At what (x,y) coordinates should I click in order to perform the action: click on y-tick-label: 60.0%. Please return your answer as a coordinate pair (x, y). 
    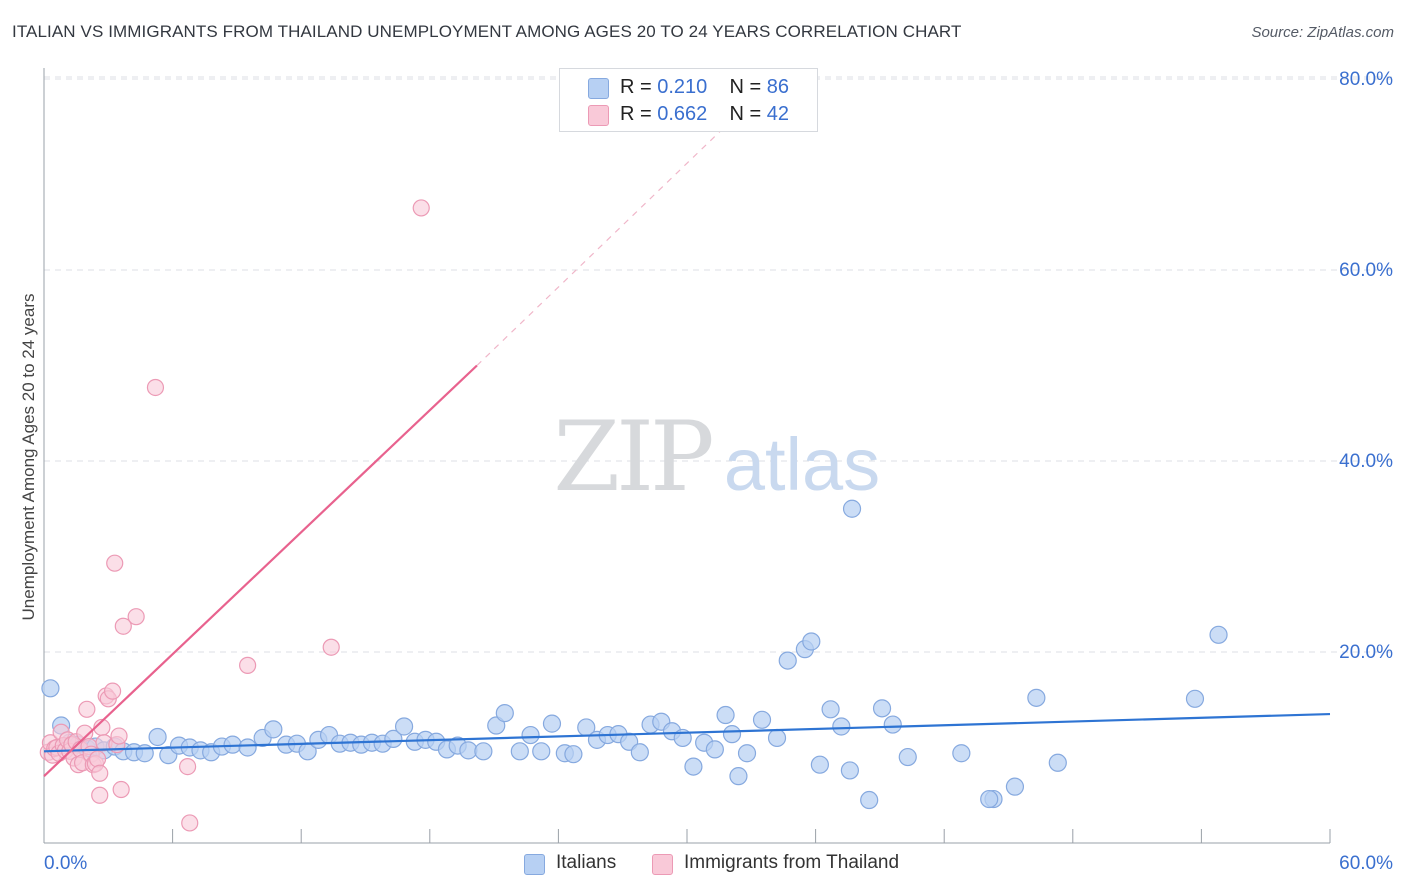
    Looking at the image, I should click on (1366, 270).